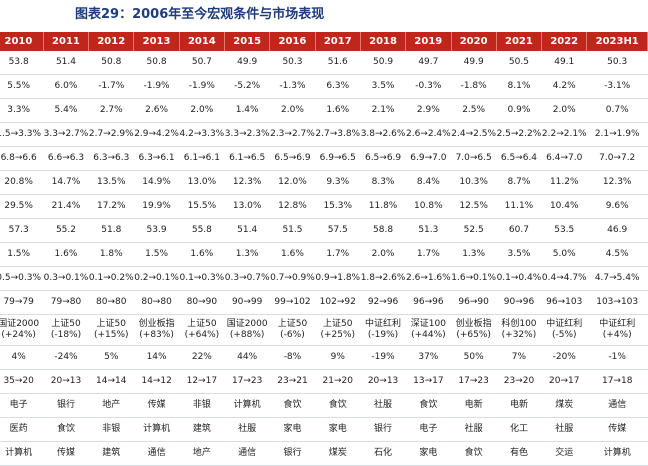  I want to click on table-cell: 0.1→0.3%, so click(202, 278).